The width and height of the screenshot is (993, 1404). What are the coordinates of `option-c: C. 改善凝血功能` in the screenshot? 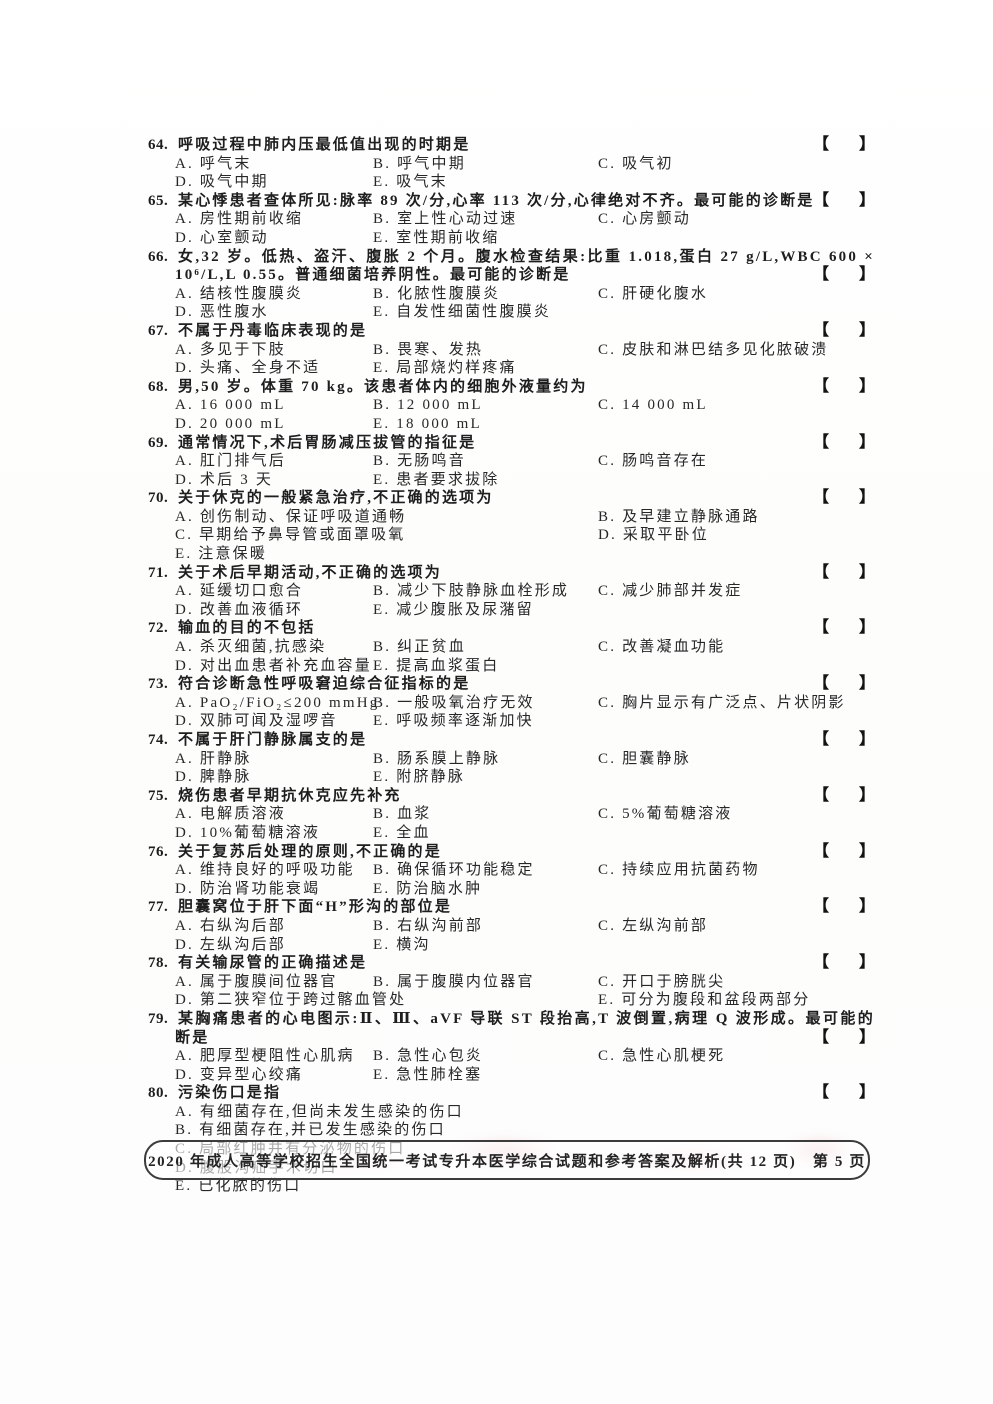 It's located at (662, 647).